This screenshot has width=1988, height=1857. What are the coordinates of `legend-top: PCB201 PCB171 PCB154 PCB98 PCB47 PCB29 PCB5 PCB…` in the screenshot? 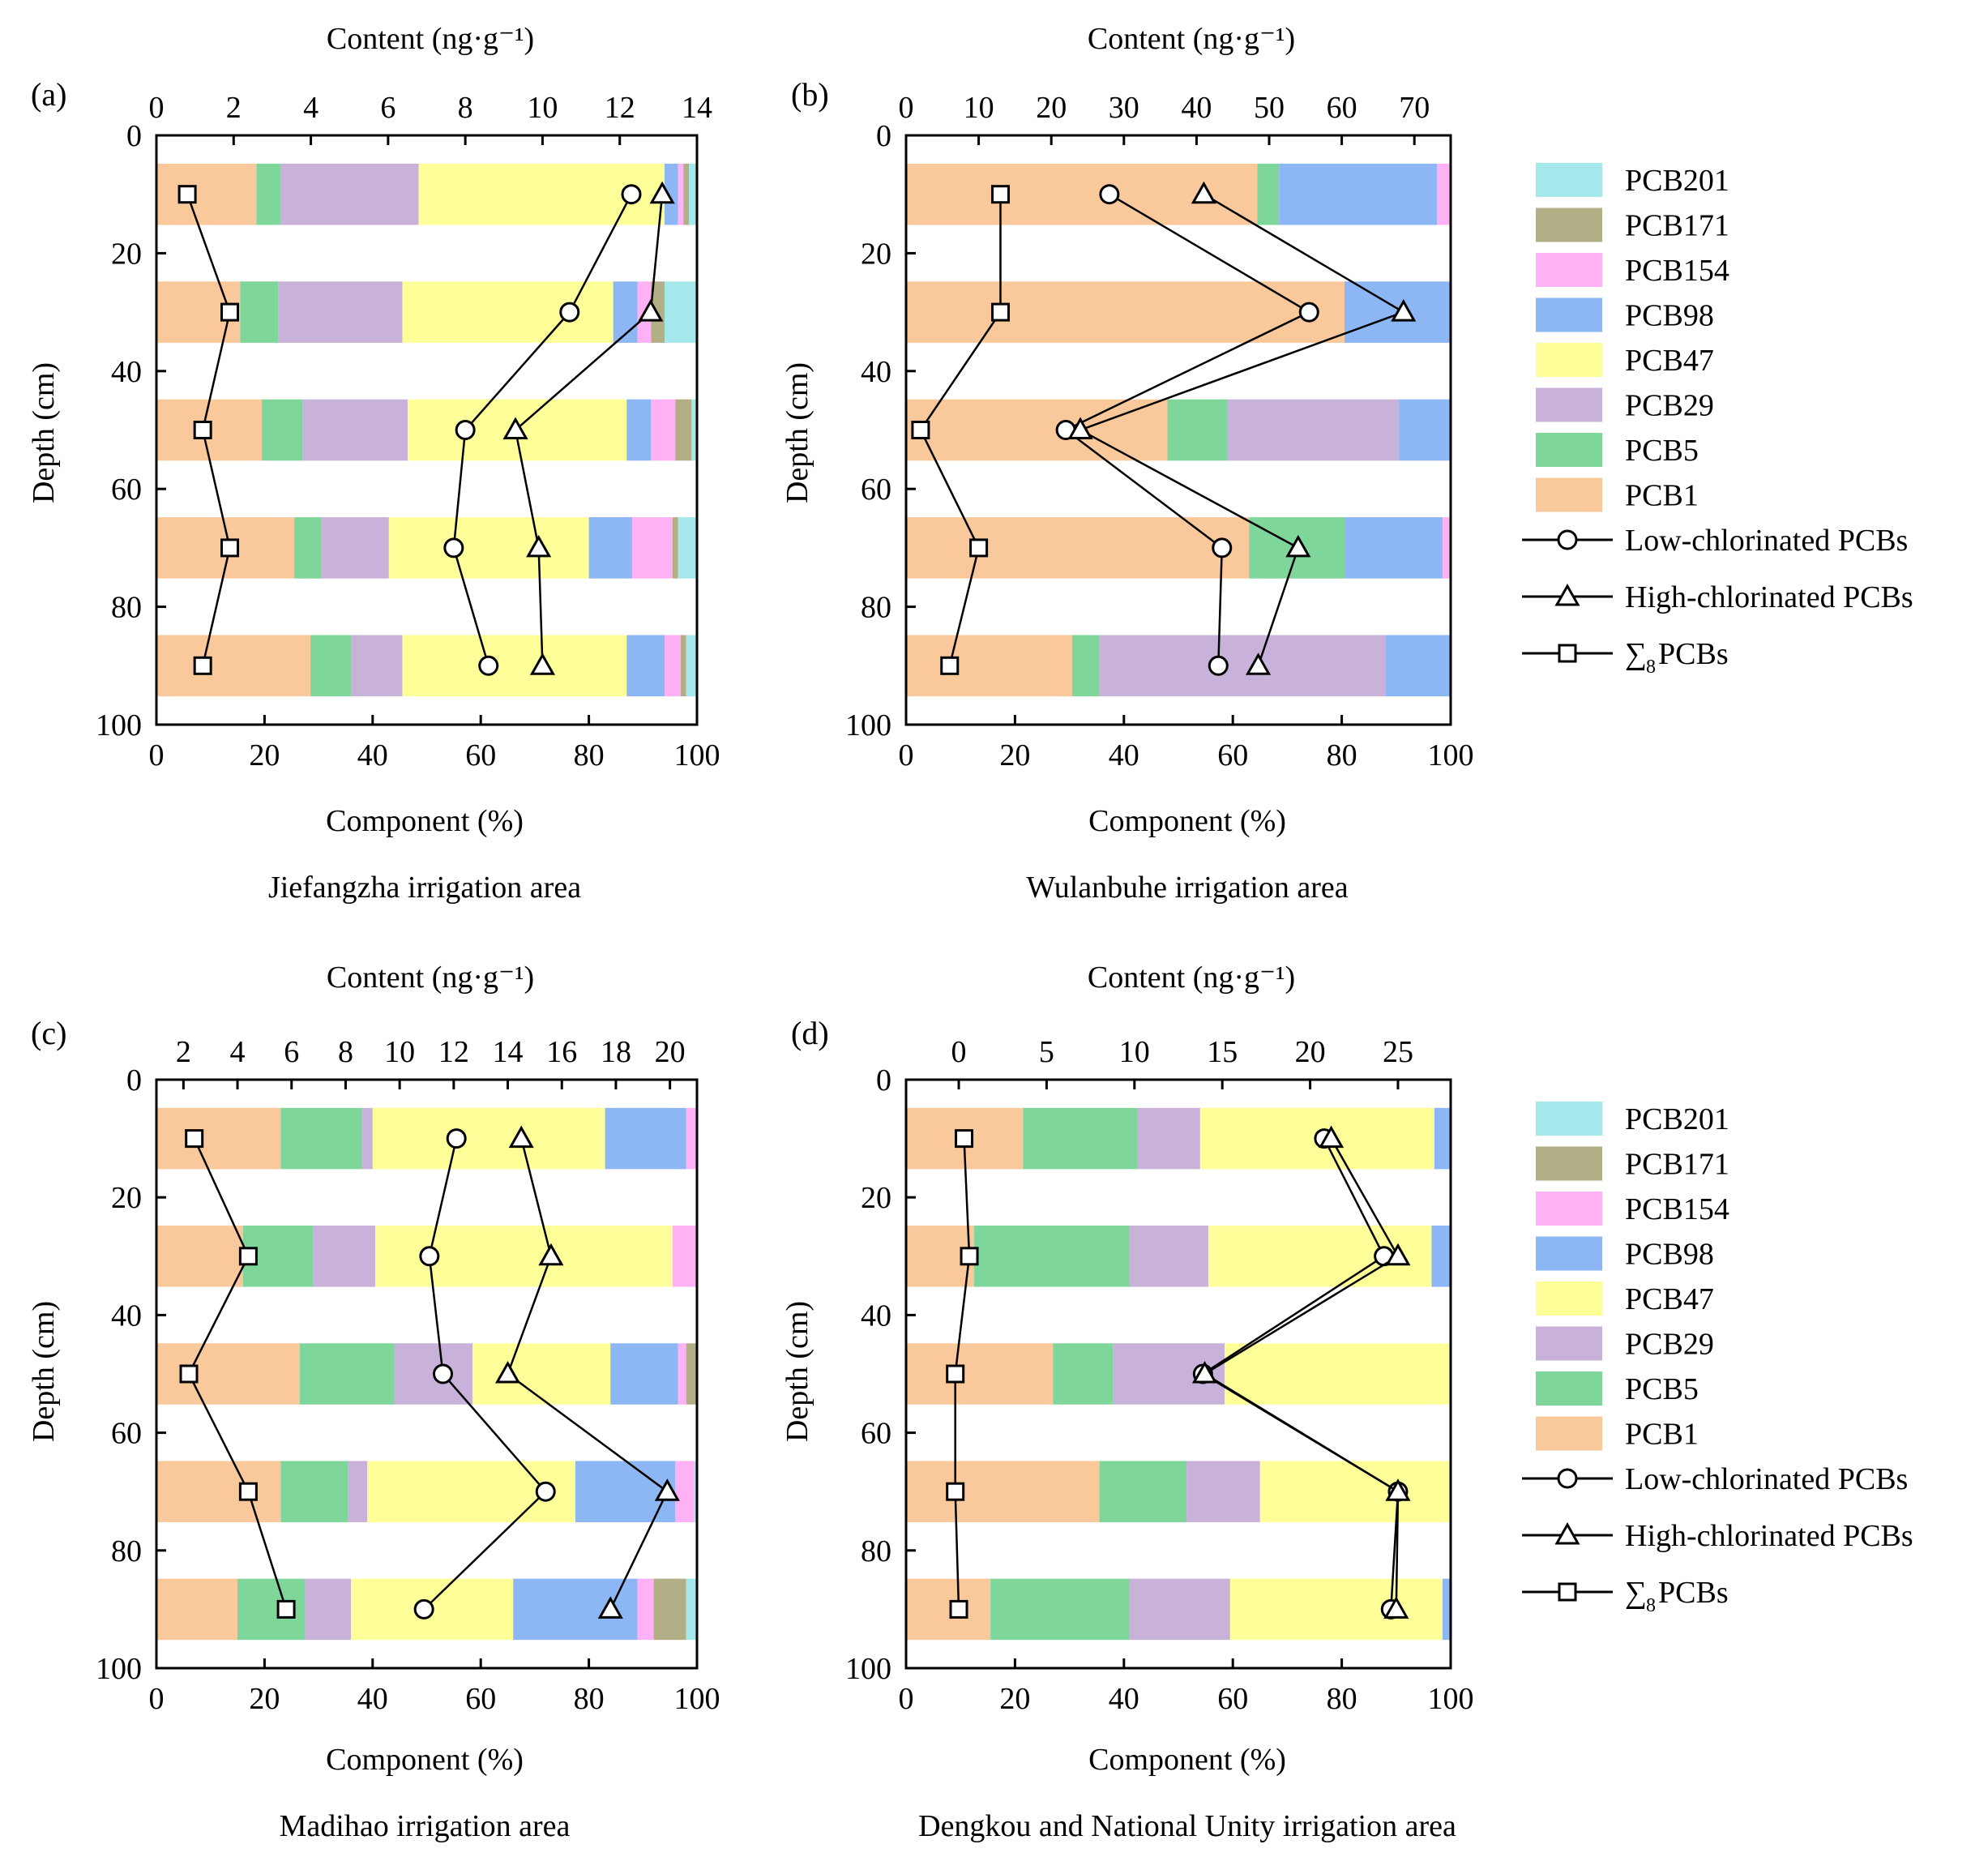 It's located at (1717, 420).